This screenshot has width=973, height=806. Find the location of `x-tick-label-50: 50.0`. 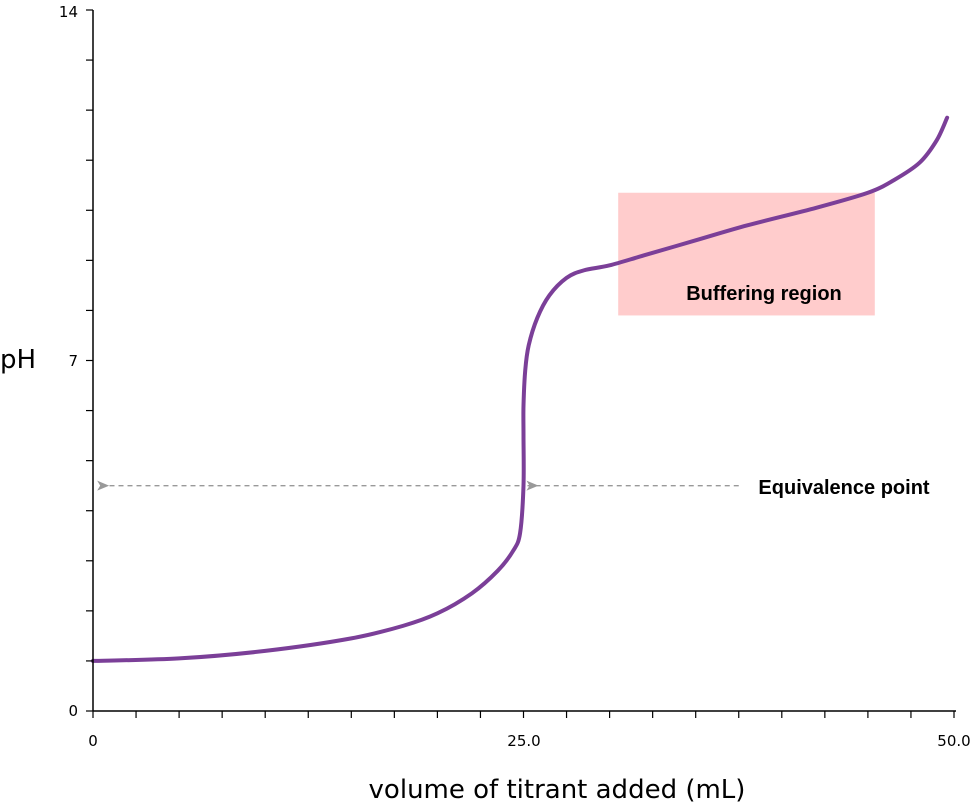

x-tick-label-50: 50.0 is located at coordinates (953, 741).